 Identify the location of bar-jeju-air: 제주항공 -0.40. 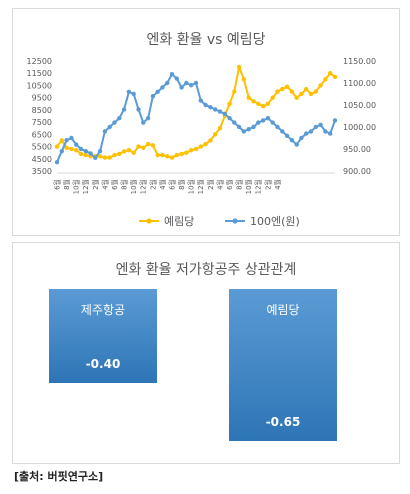
(103, 336).